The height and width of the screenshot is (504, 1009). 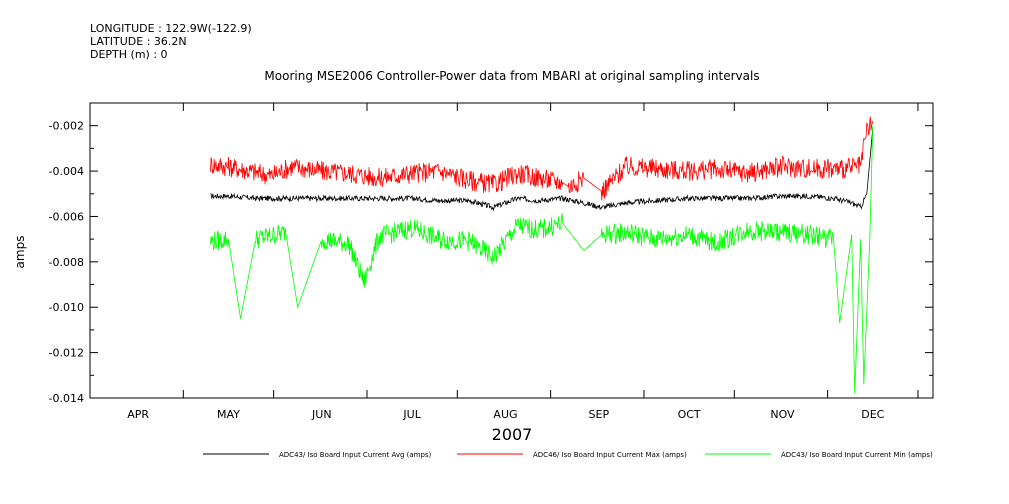 I want to click on x-tick-label: JUN, so click(x=321, y=414).